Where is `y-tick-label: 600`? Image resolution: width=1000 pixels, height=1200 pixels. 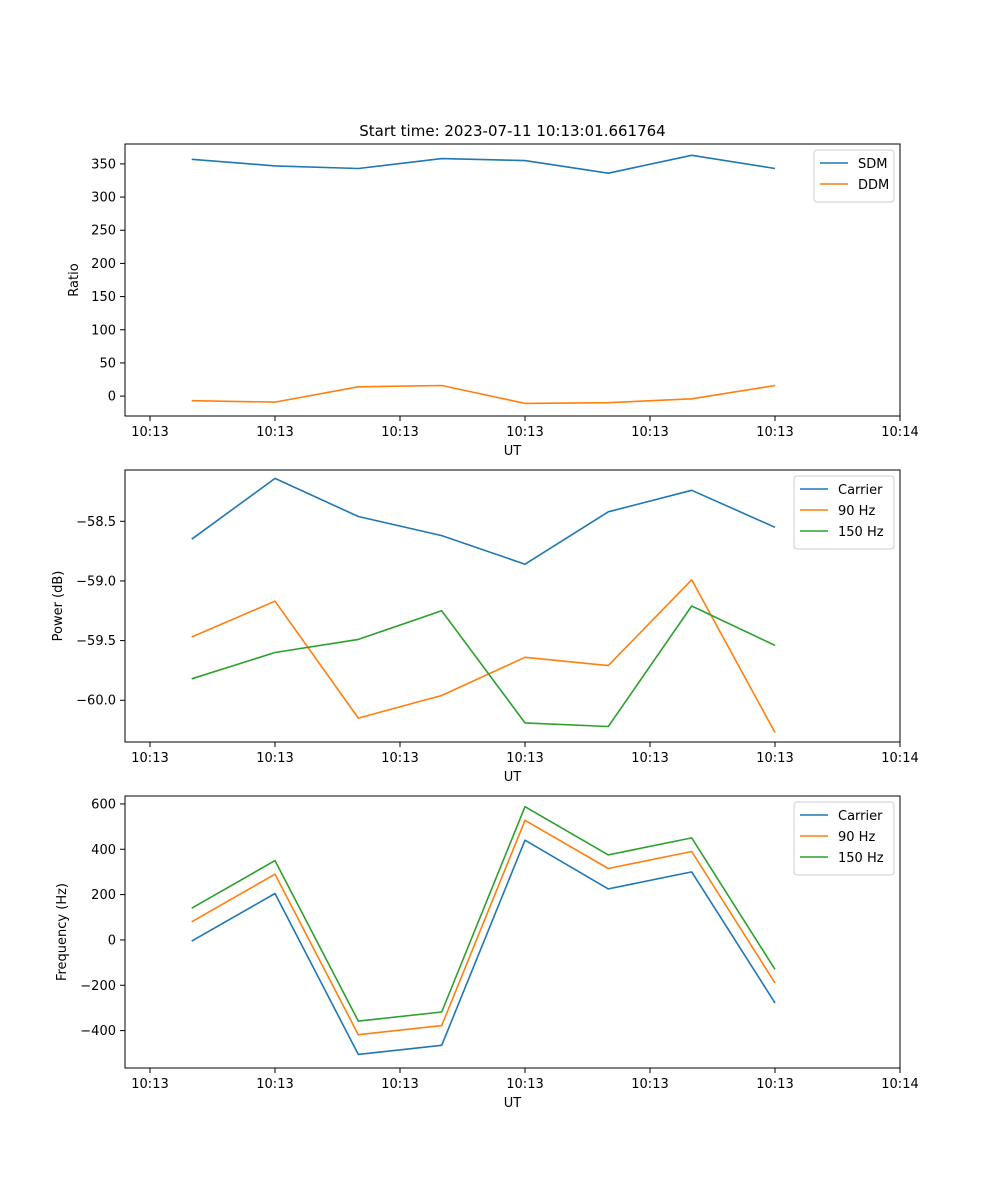 y-tick-label: 600 is located at coordinates (103, 804).